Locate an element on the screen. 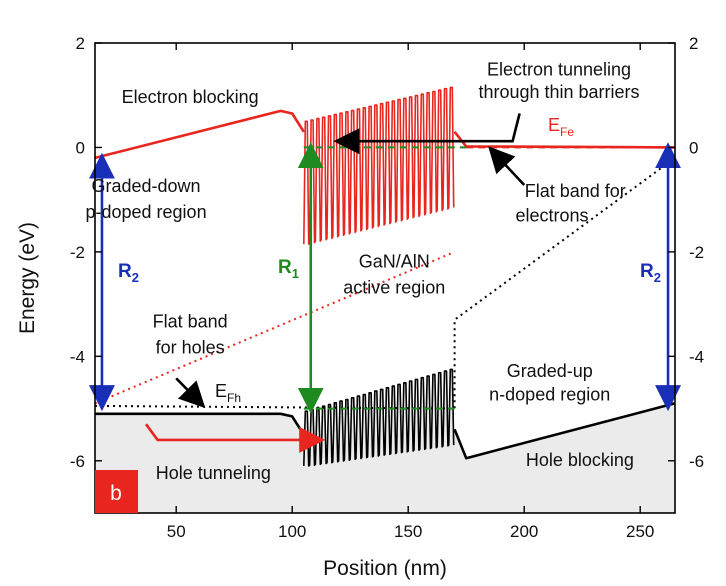 This screenshot has height=586, width=726. svg-text: EFh is located at coordinates (228, 393).